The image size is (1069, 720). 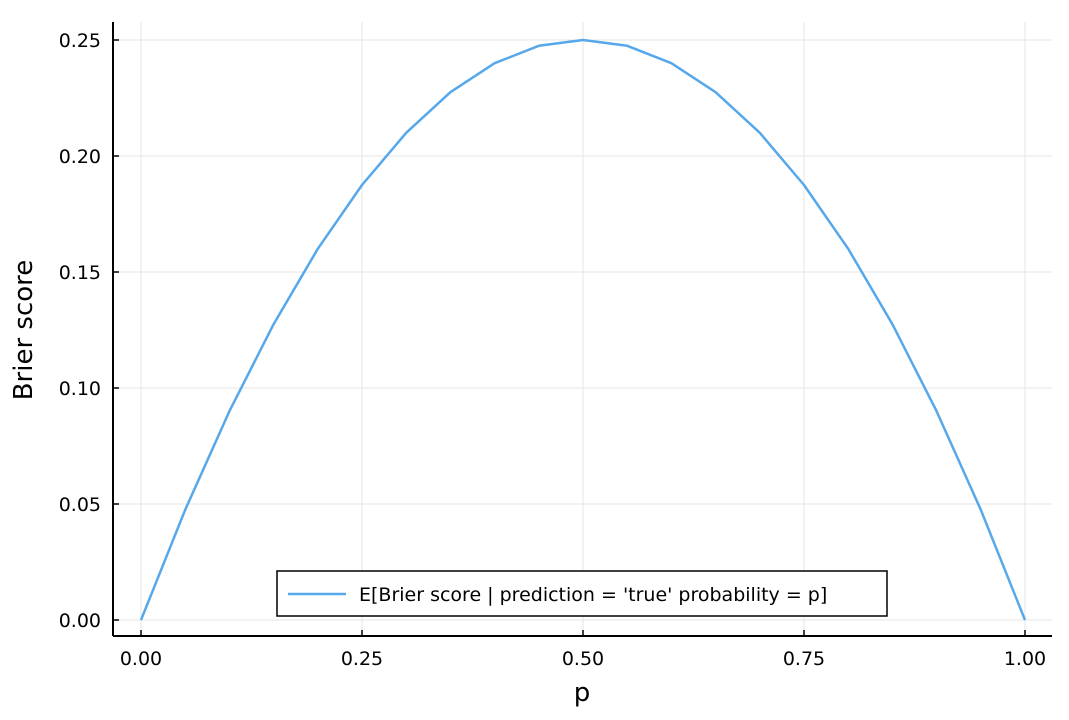 I want to click on x-axis-label: p, so click(x=582, y=693).